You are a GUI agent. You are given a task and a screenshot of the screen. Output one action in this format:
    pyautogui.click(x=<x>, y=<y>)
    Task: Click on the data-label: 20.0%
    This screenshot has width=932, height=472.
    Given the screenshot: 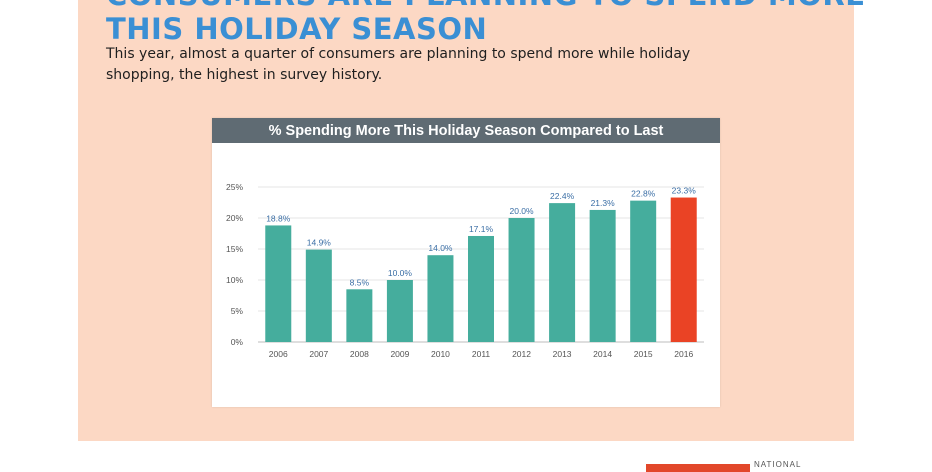 What is the action you would take?
    pyautogui.click(x=521, y=211)
    